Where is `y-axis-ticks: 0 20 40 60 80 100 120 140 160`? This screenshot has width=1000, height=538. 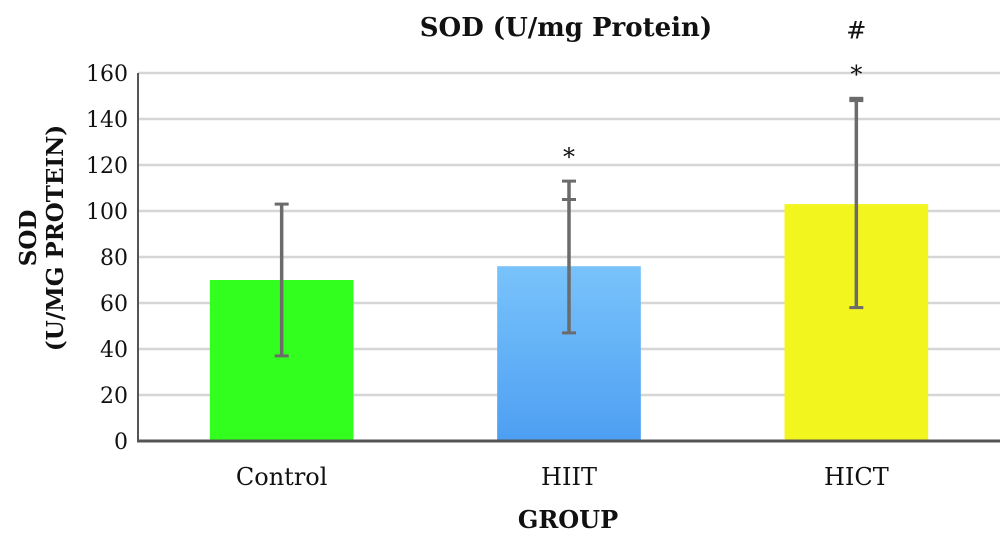 y-axis-ticks: 0 20 40 60 80 100 120 140 160 is located at coordinates (107, 258).